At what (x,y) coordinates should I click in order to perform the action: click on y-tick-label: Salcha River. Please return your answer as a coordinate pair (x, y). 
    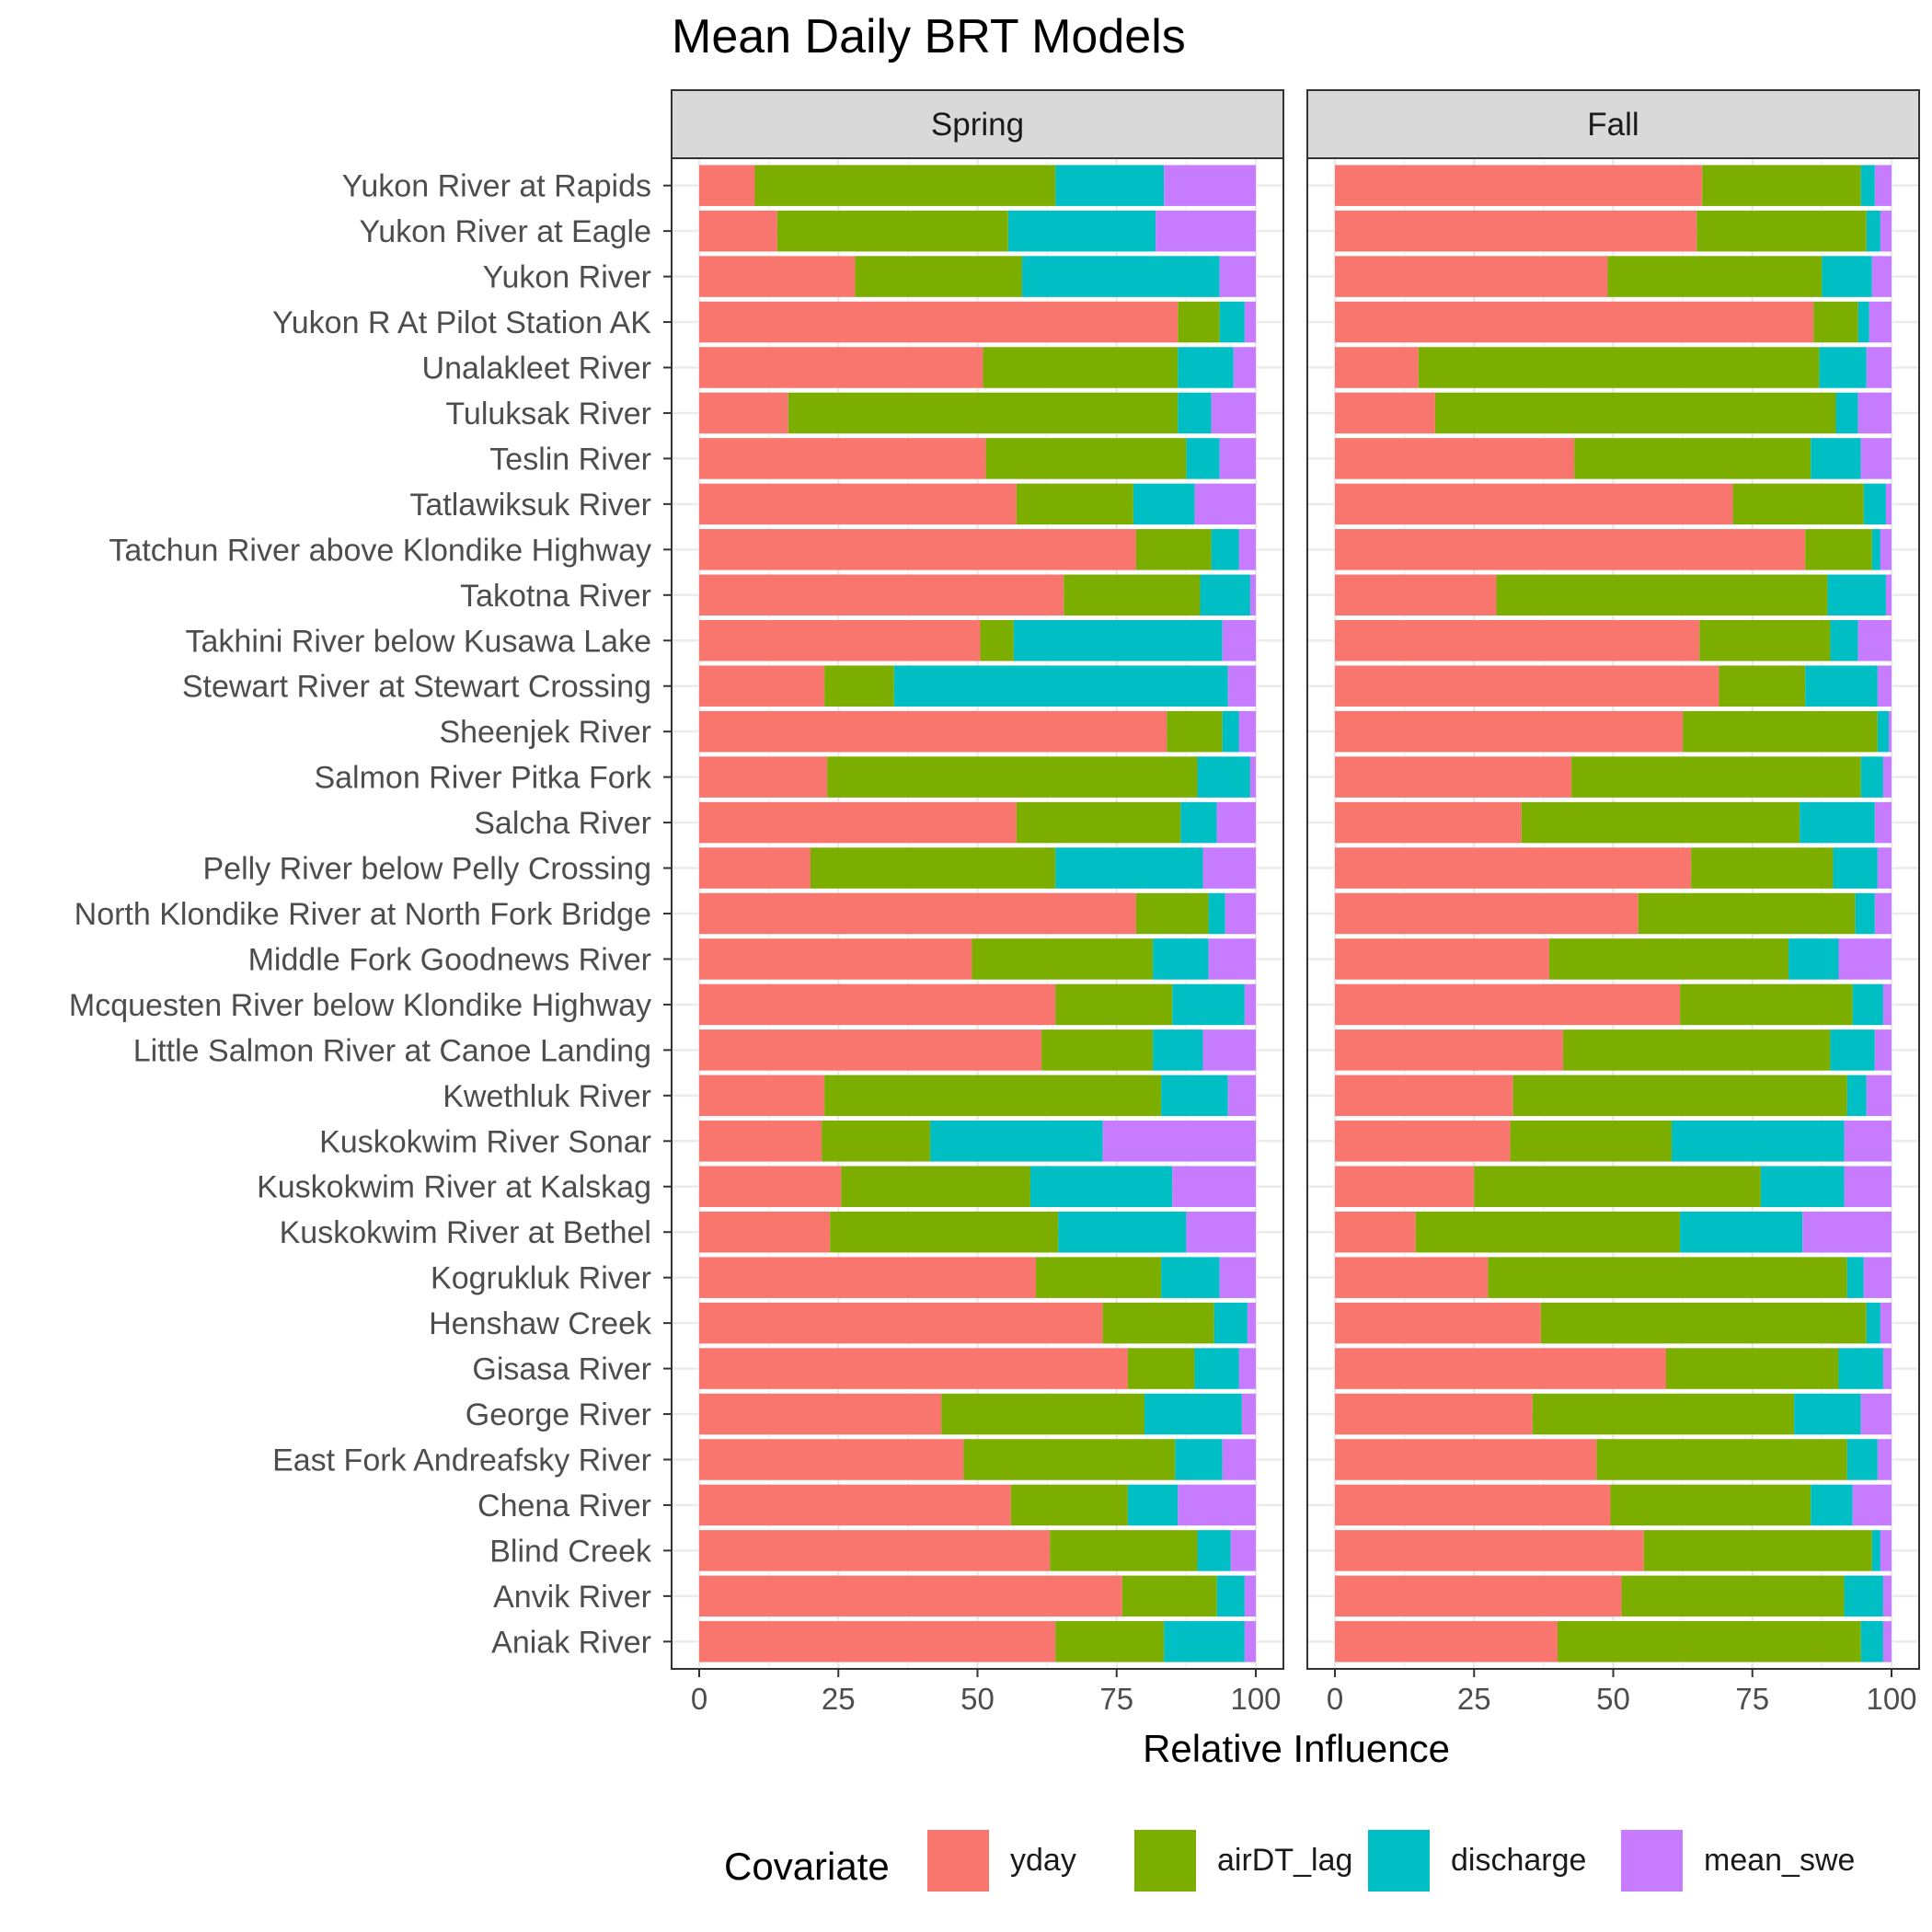
    Looking at the image, I should click on (562, 823).